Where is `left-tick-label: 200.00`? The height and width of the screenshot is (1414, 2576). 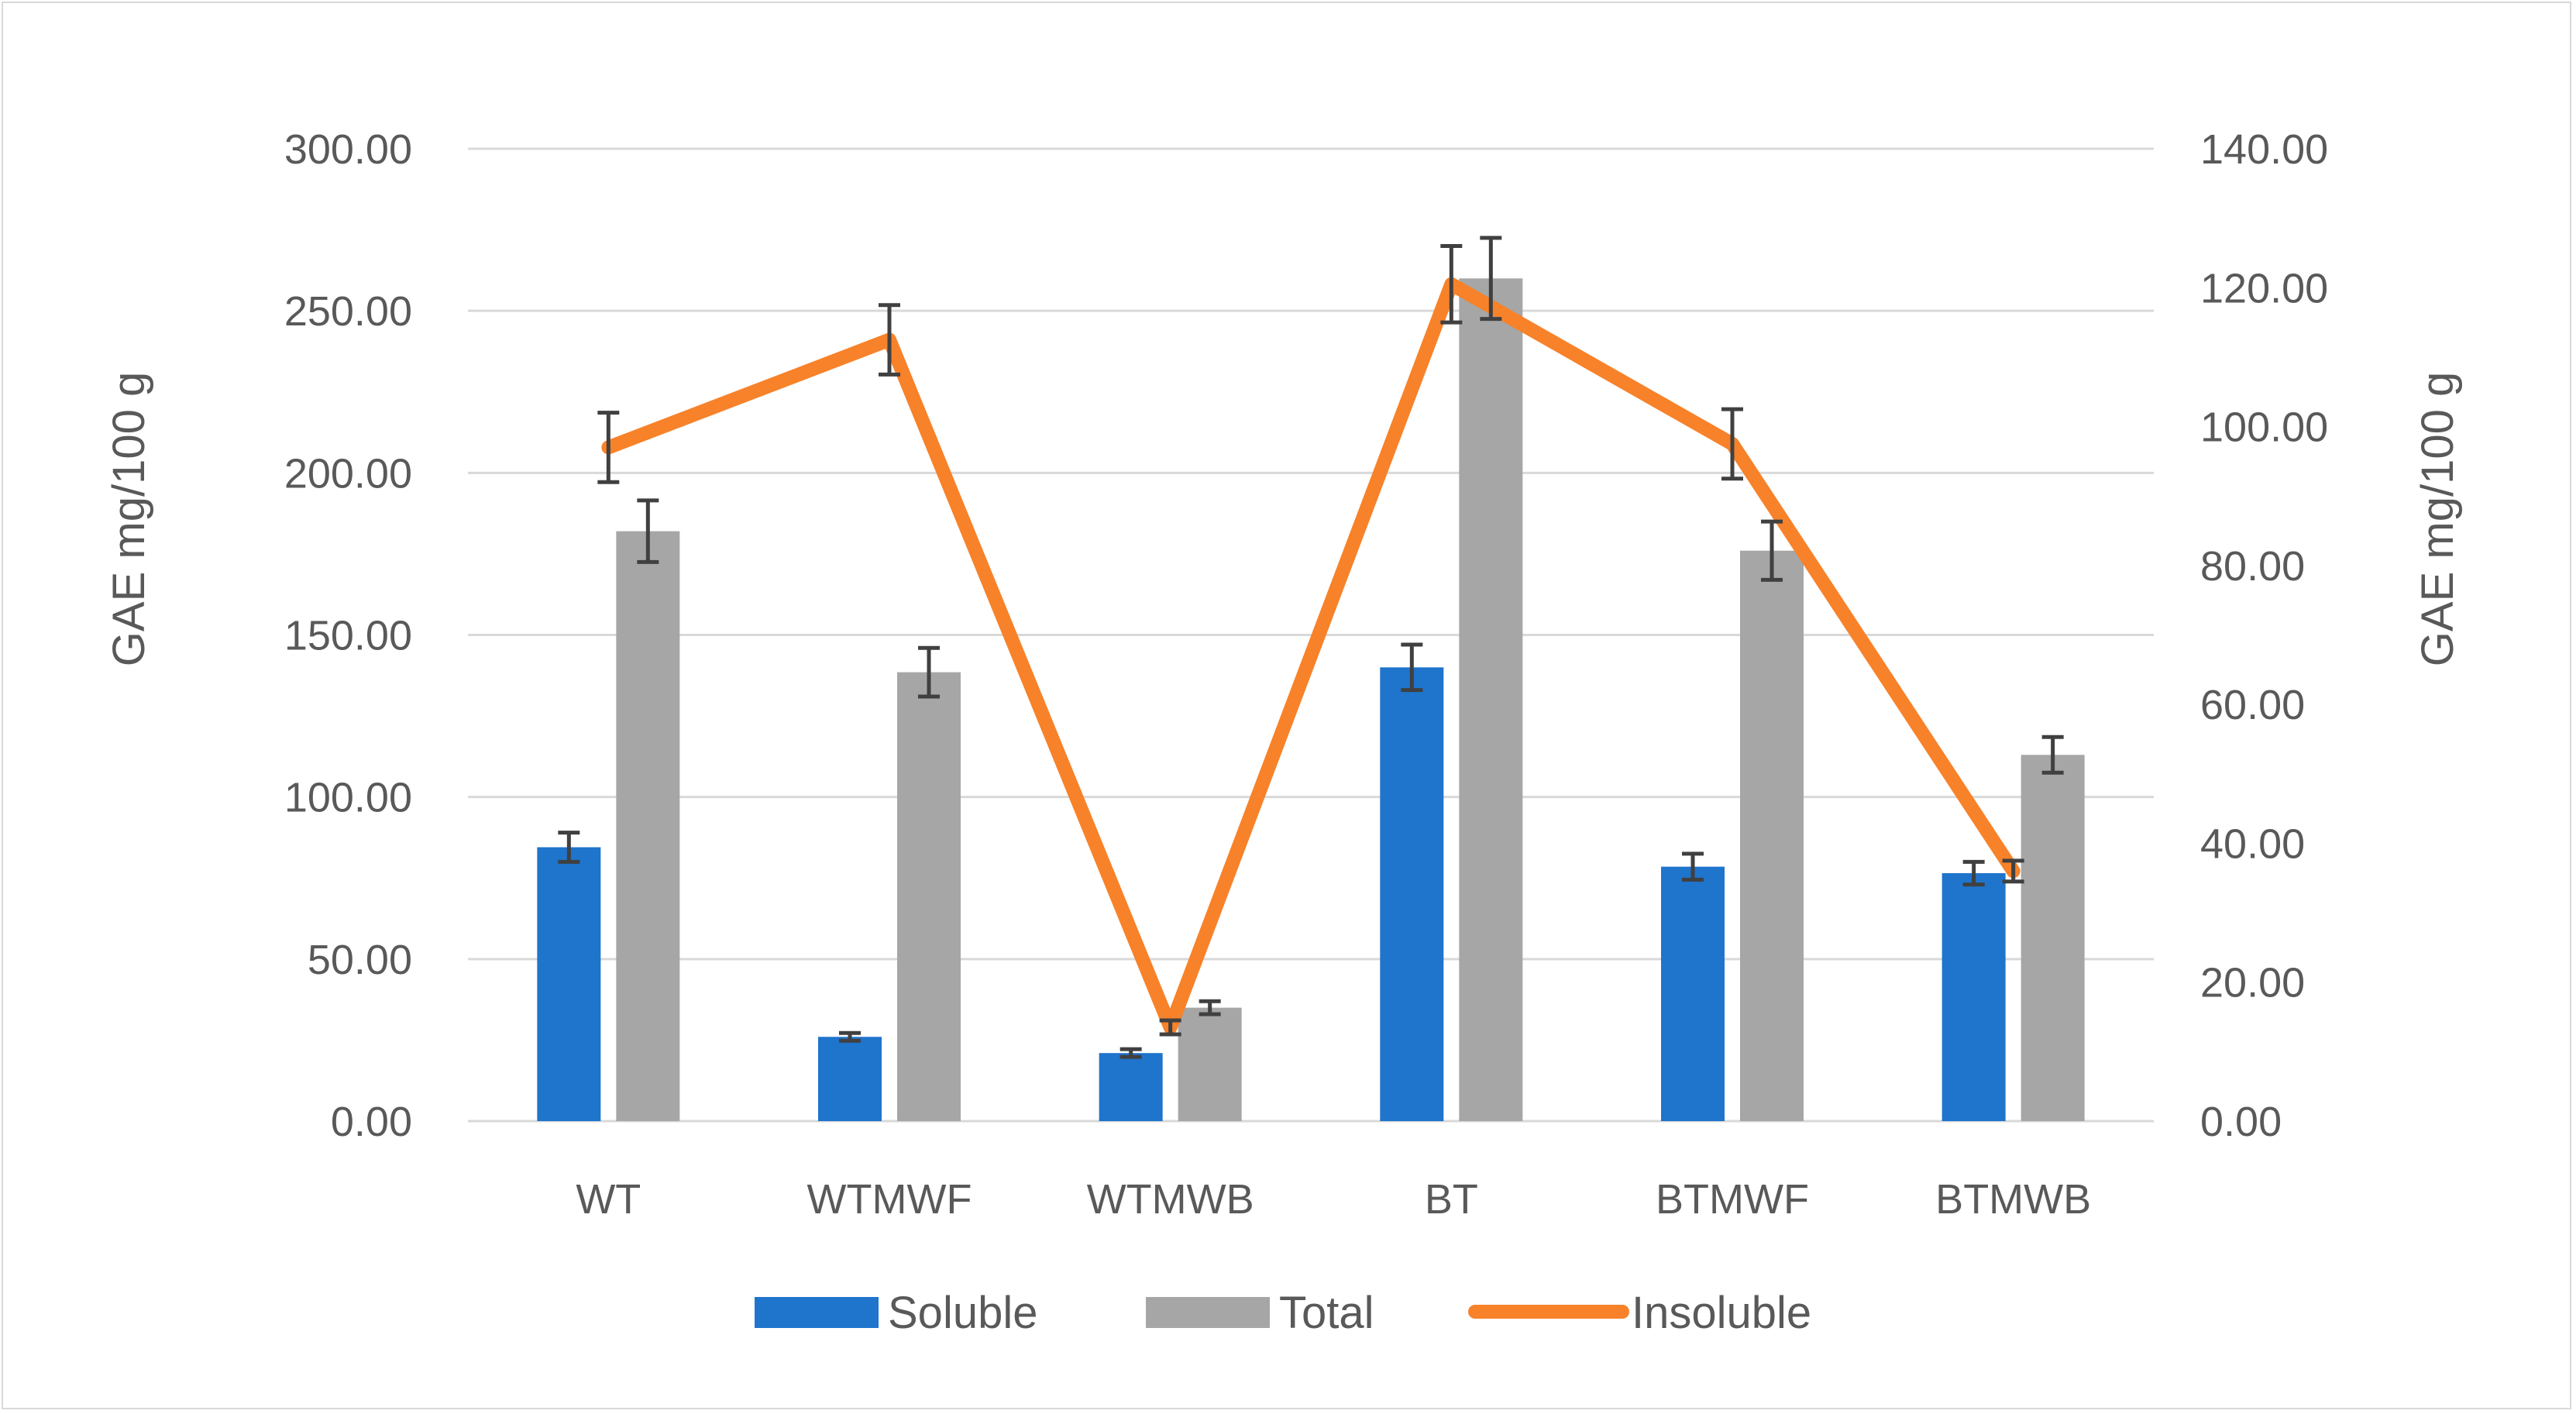 left-tick-label: 200.00 is located at coordinates (348, 473).